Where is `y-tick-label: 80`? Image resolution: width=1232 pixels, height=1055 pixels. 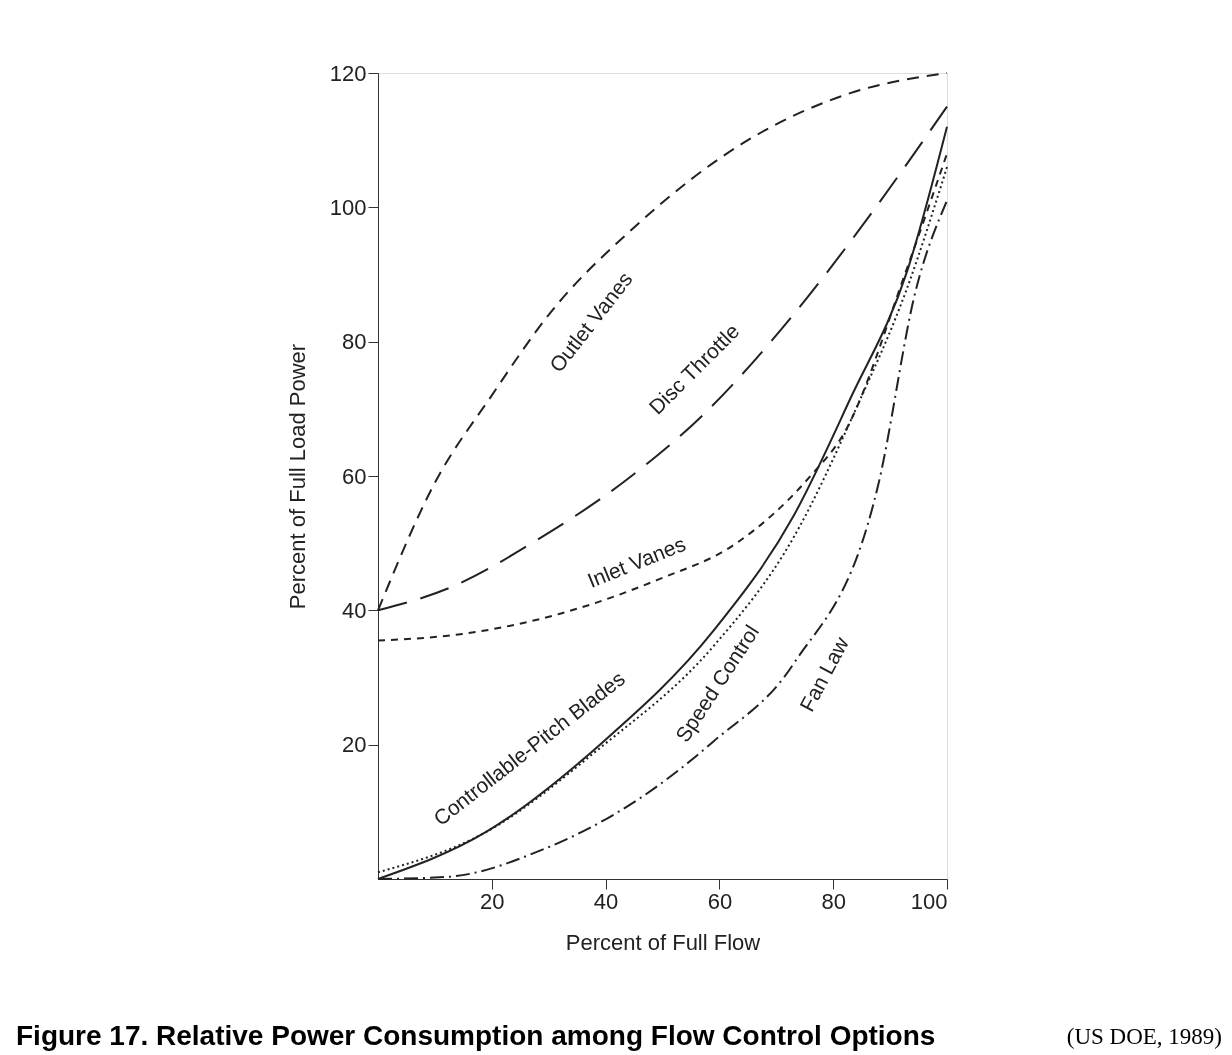 y-tick-label: 80 is located at coordinates (354, 342).